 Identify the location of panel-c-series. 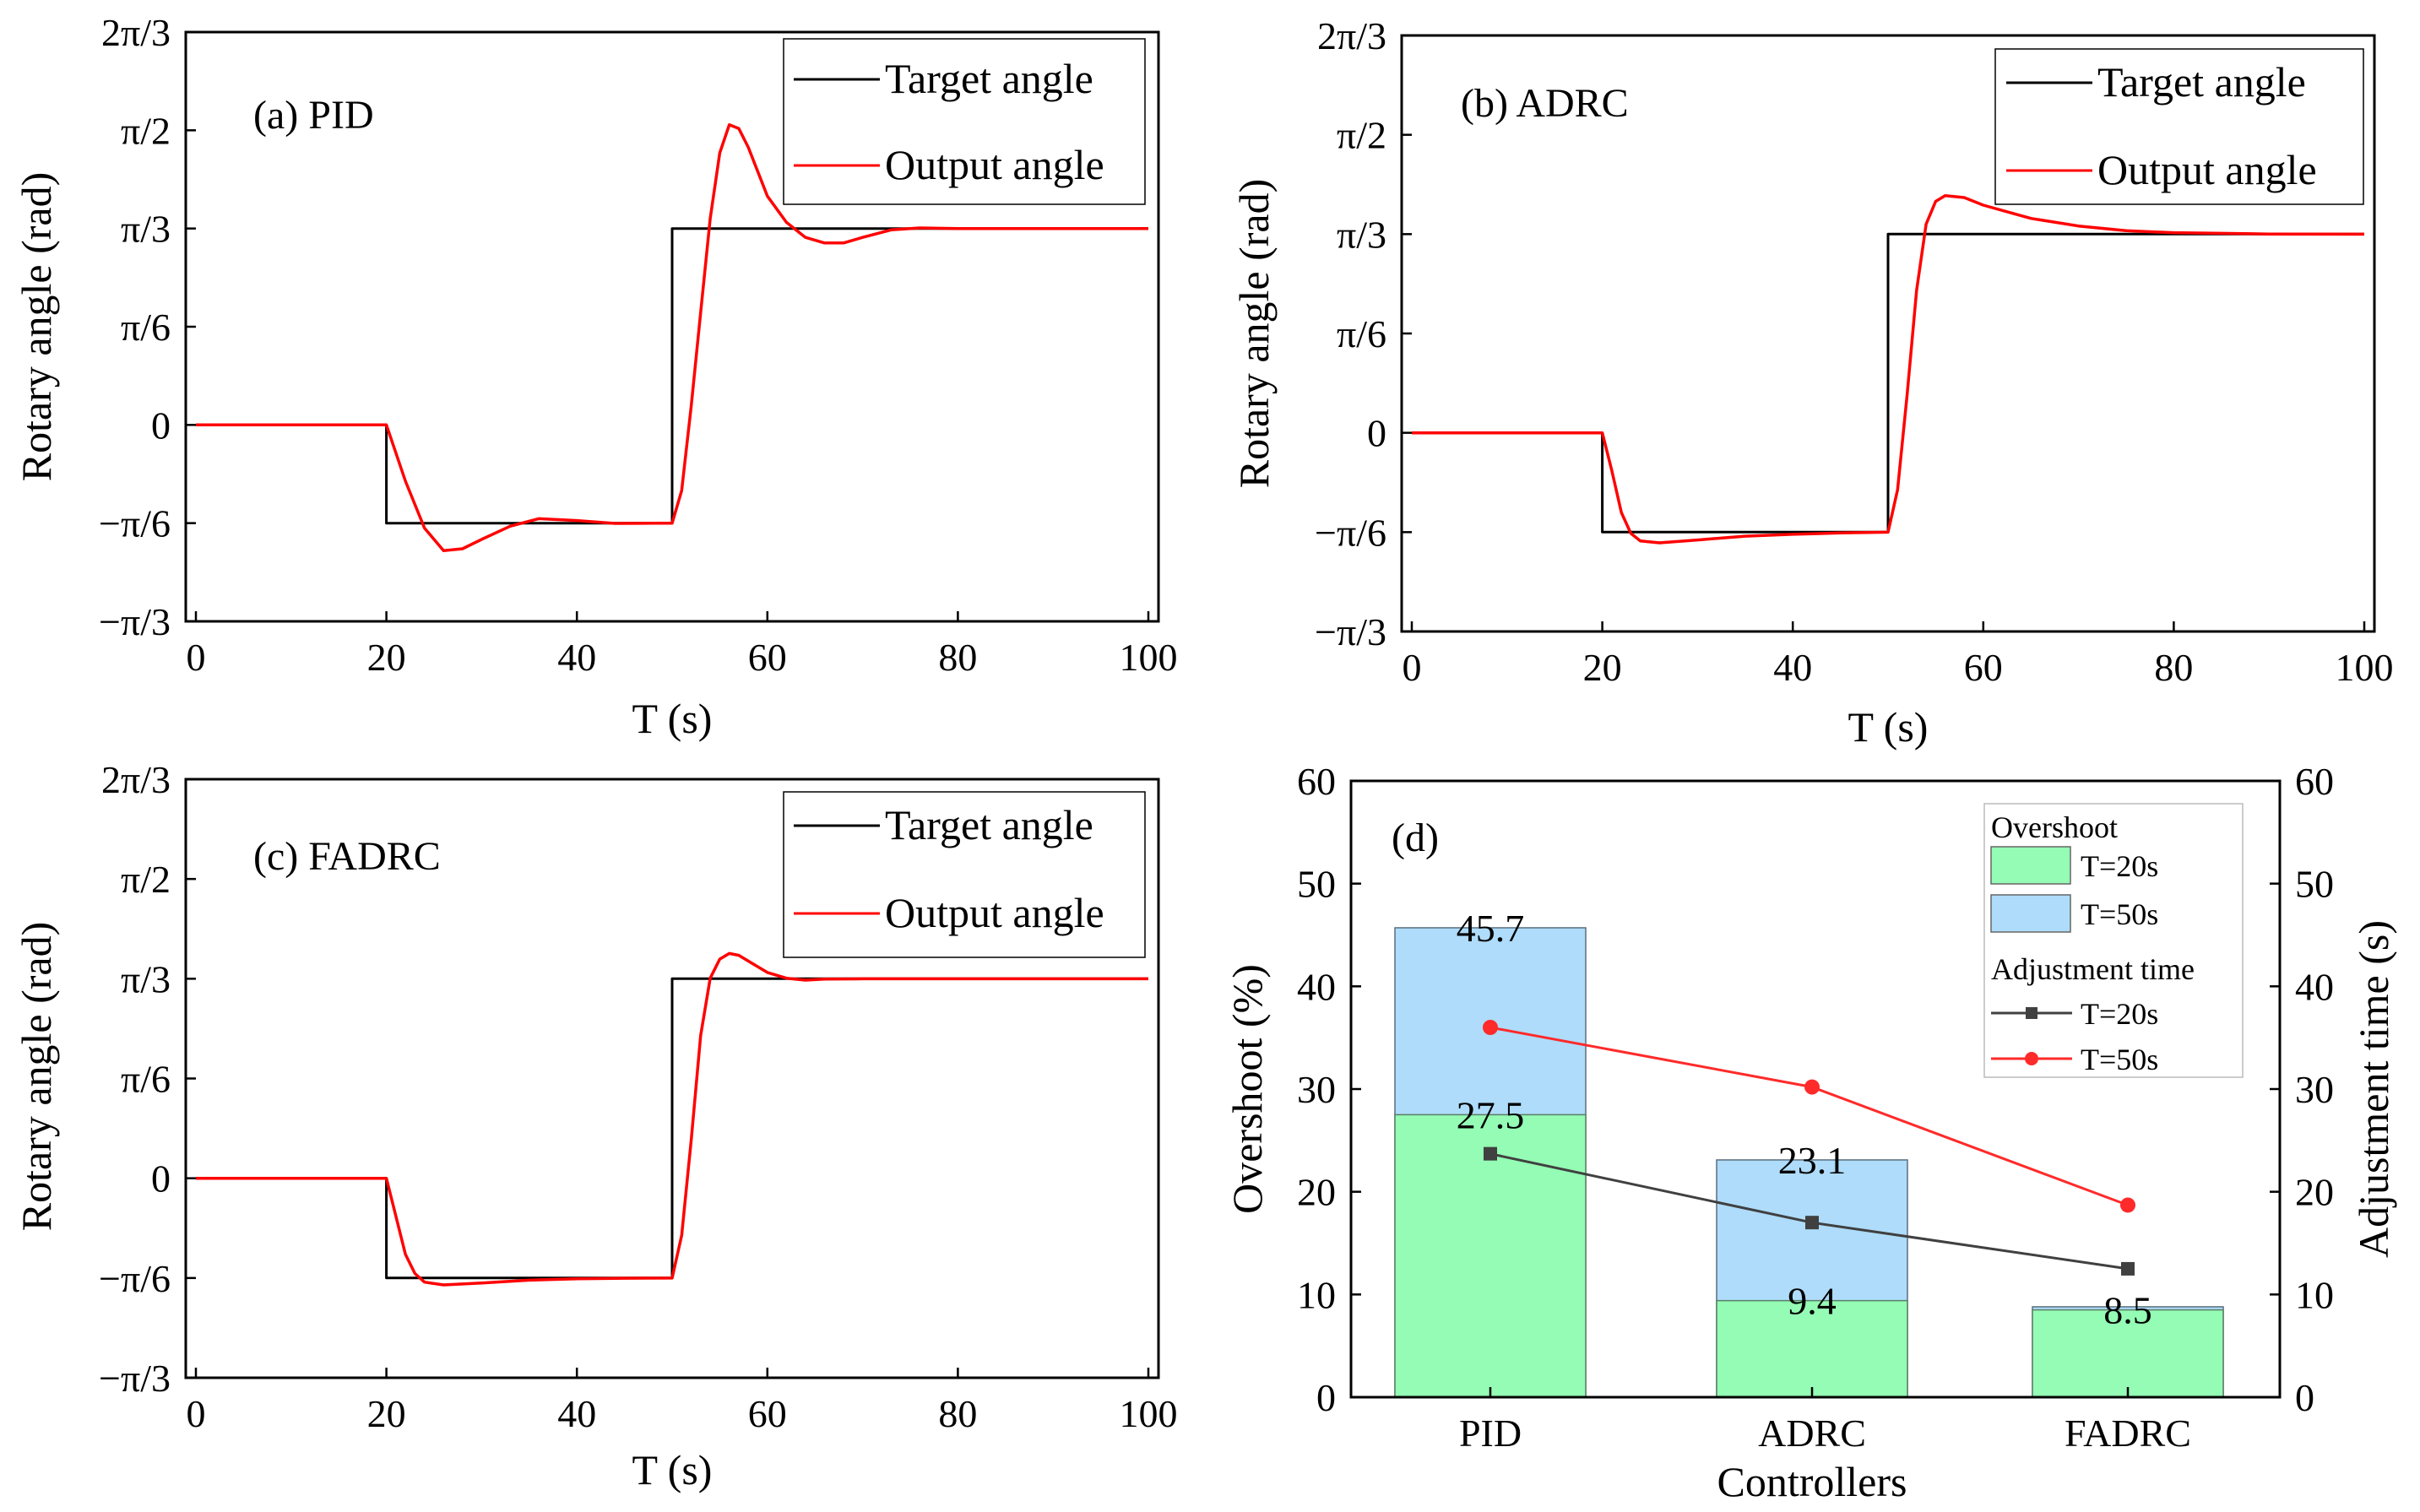
(672, 1119).